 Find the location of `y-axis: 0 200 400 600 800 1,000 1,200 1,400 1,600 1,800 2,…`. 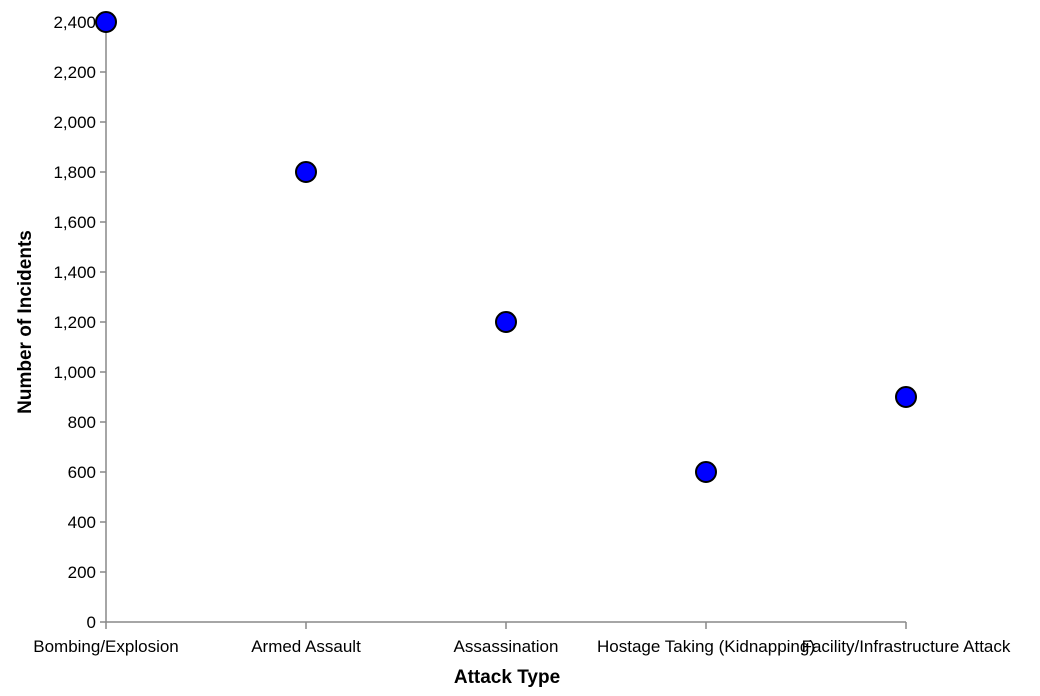

y-axis: 0 200 400 600 800 1,000 1,200 1,400 1,600 1,800 2,… is located at coordinates (80, 322).